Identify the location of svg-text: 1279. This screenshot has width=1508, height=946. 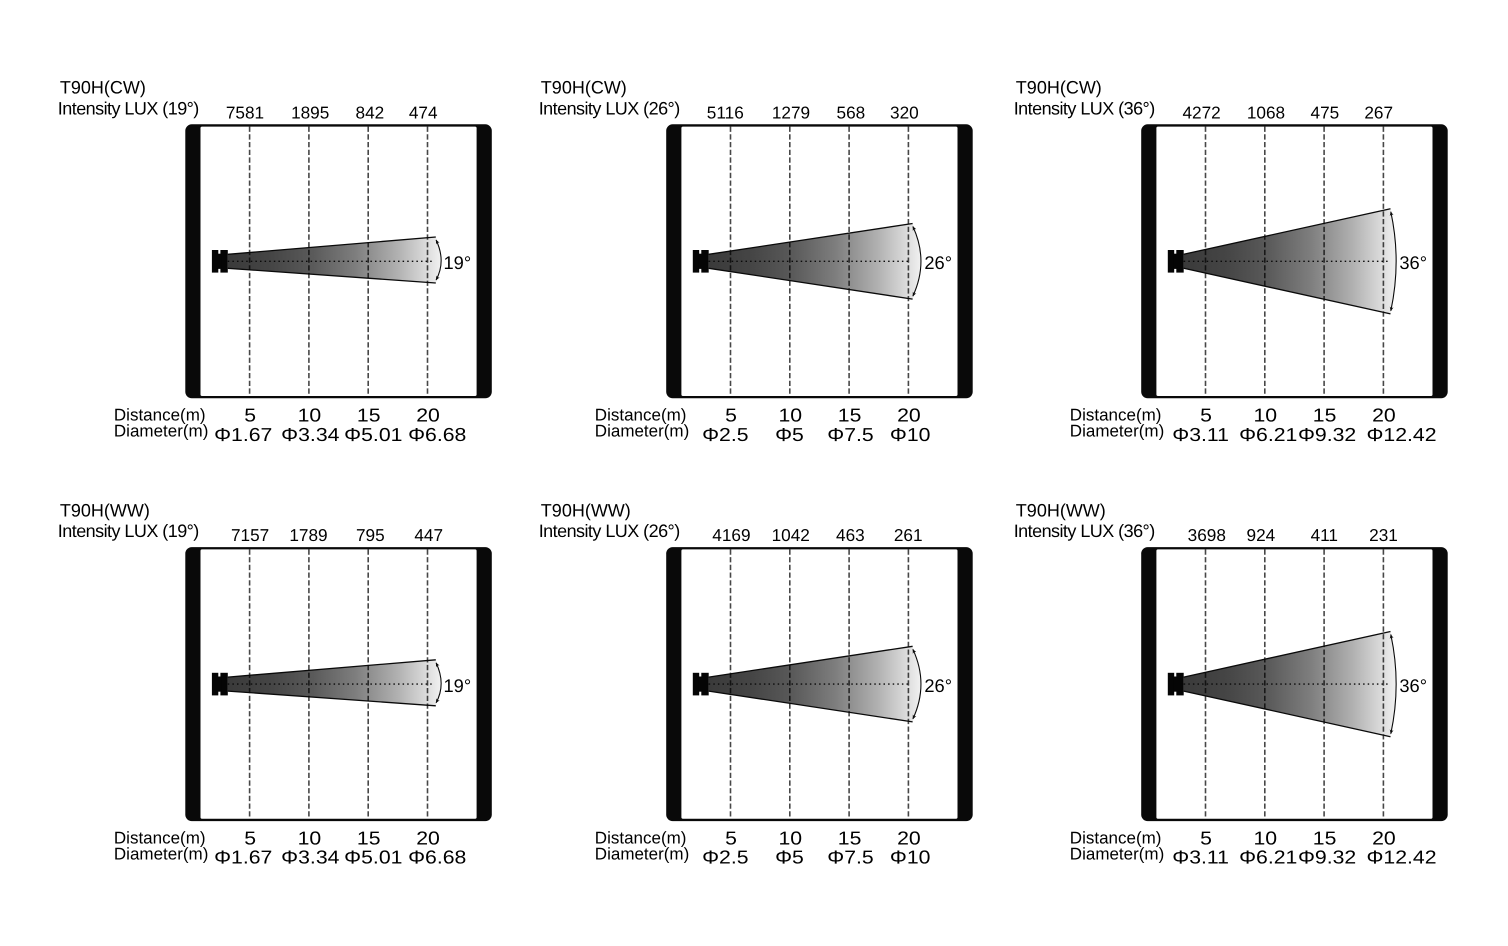
(791, 112).